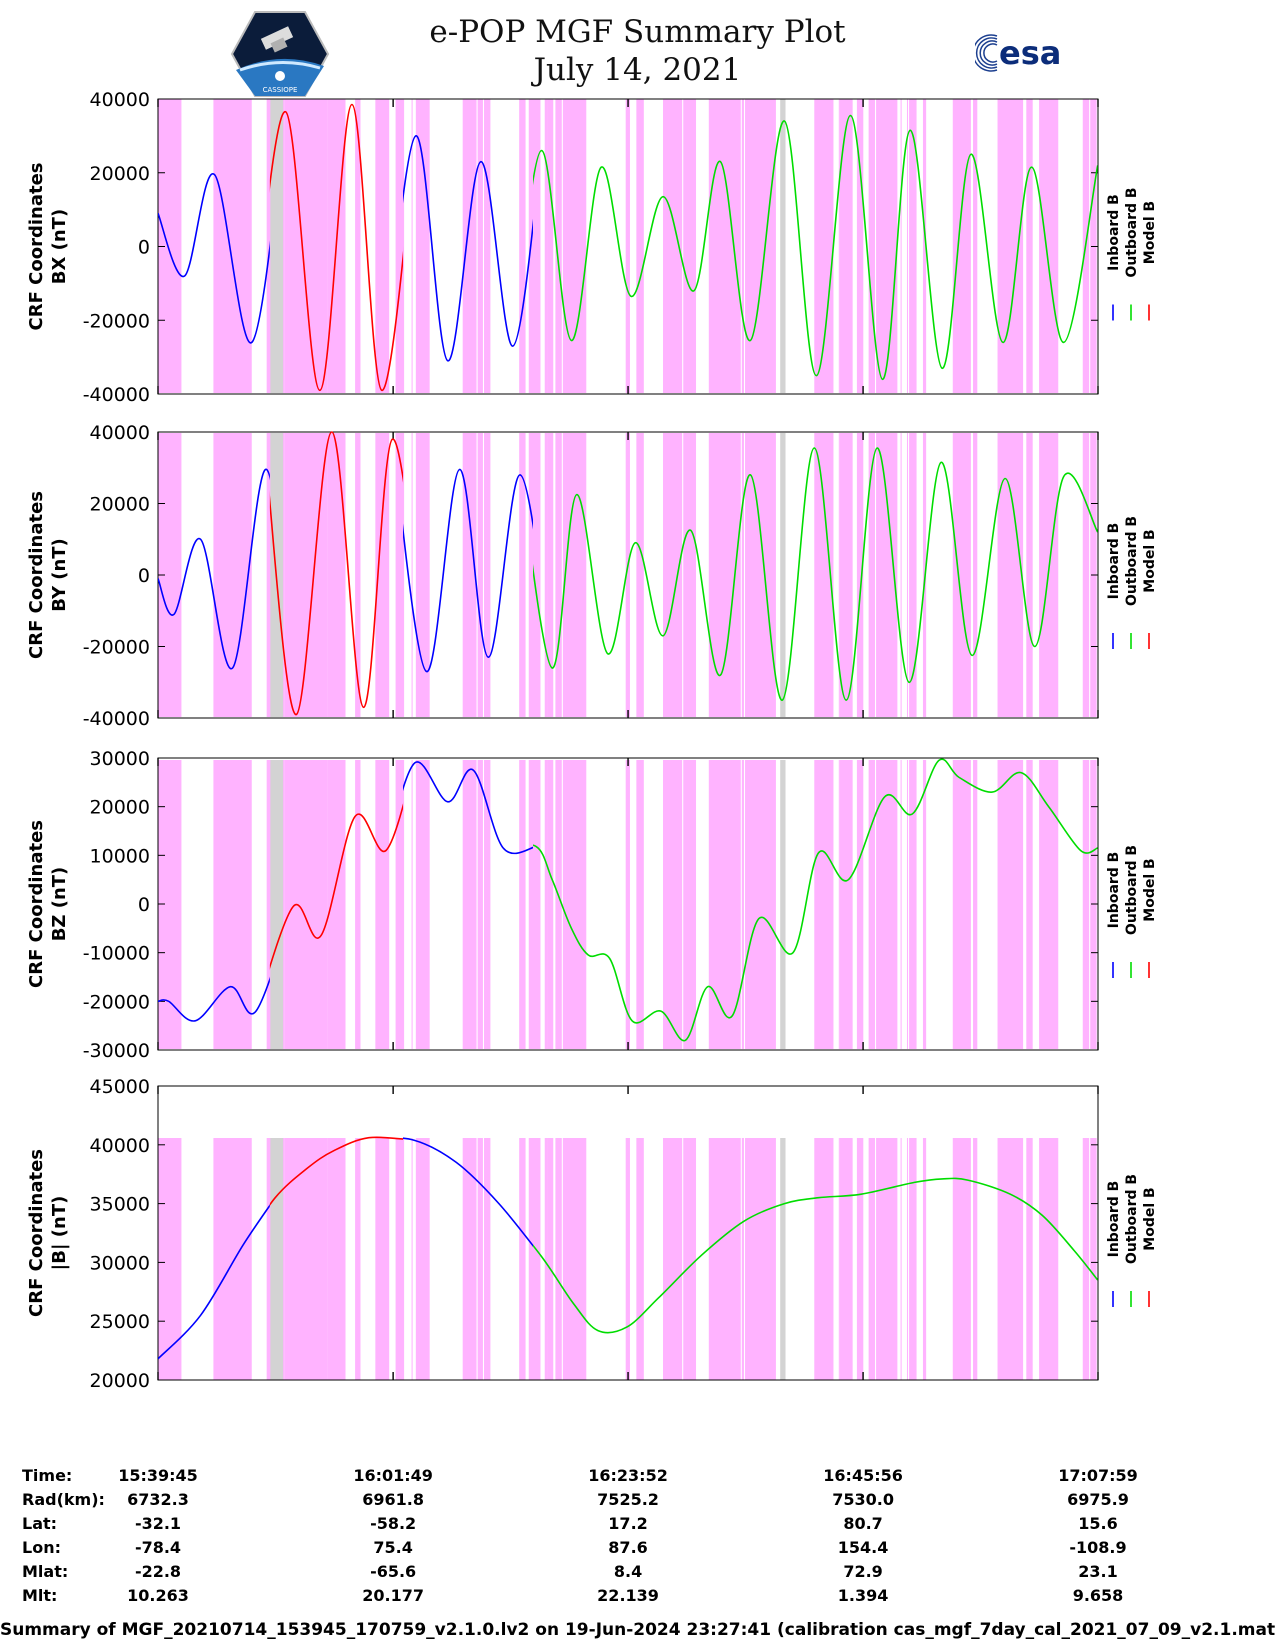 The image size is (1275, 1650). What do you see at coordinates (144, 248) in the screenshot?
I see `y-tick-label: 0` at bounding box center [144, 248].